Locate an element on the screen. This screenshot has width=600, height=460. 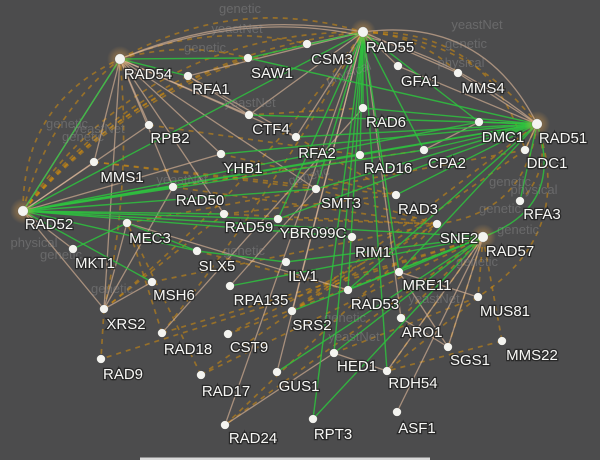
node-RPB2 is located at coordinates (149, 125).